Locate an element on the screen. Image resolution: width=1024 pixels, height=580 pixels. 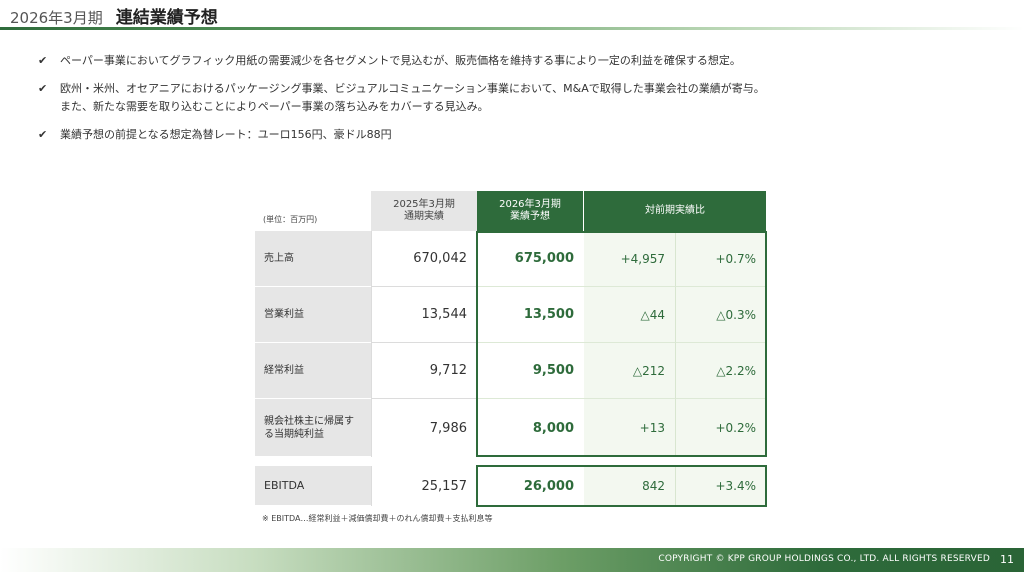
bullet-text: 業績予想の前提となる想定為替レート：ユーロ156円、豪ドル88円 is located at coordinates (226, 134).